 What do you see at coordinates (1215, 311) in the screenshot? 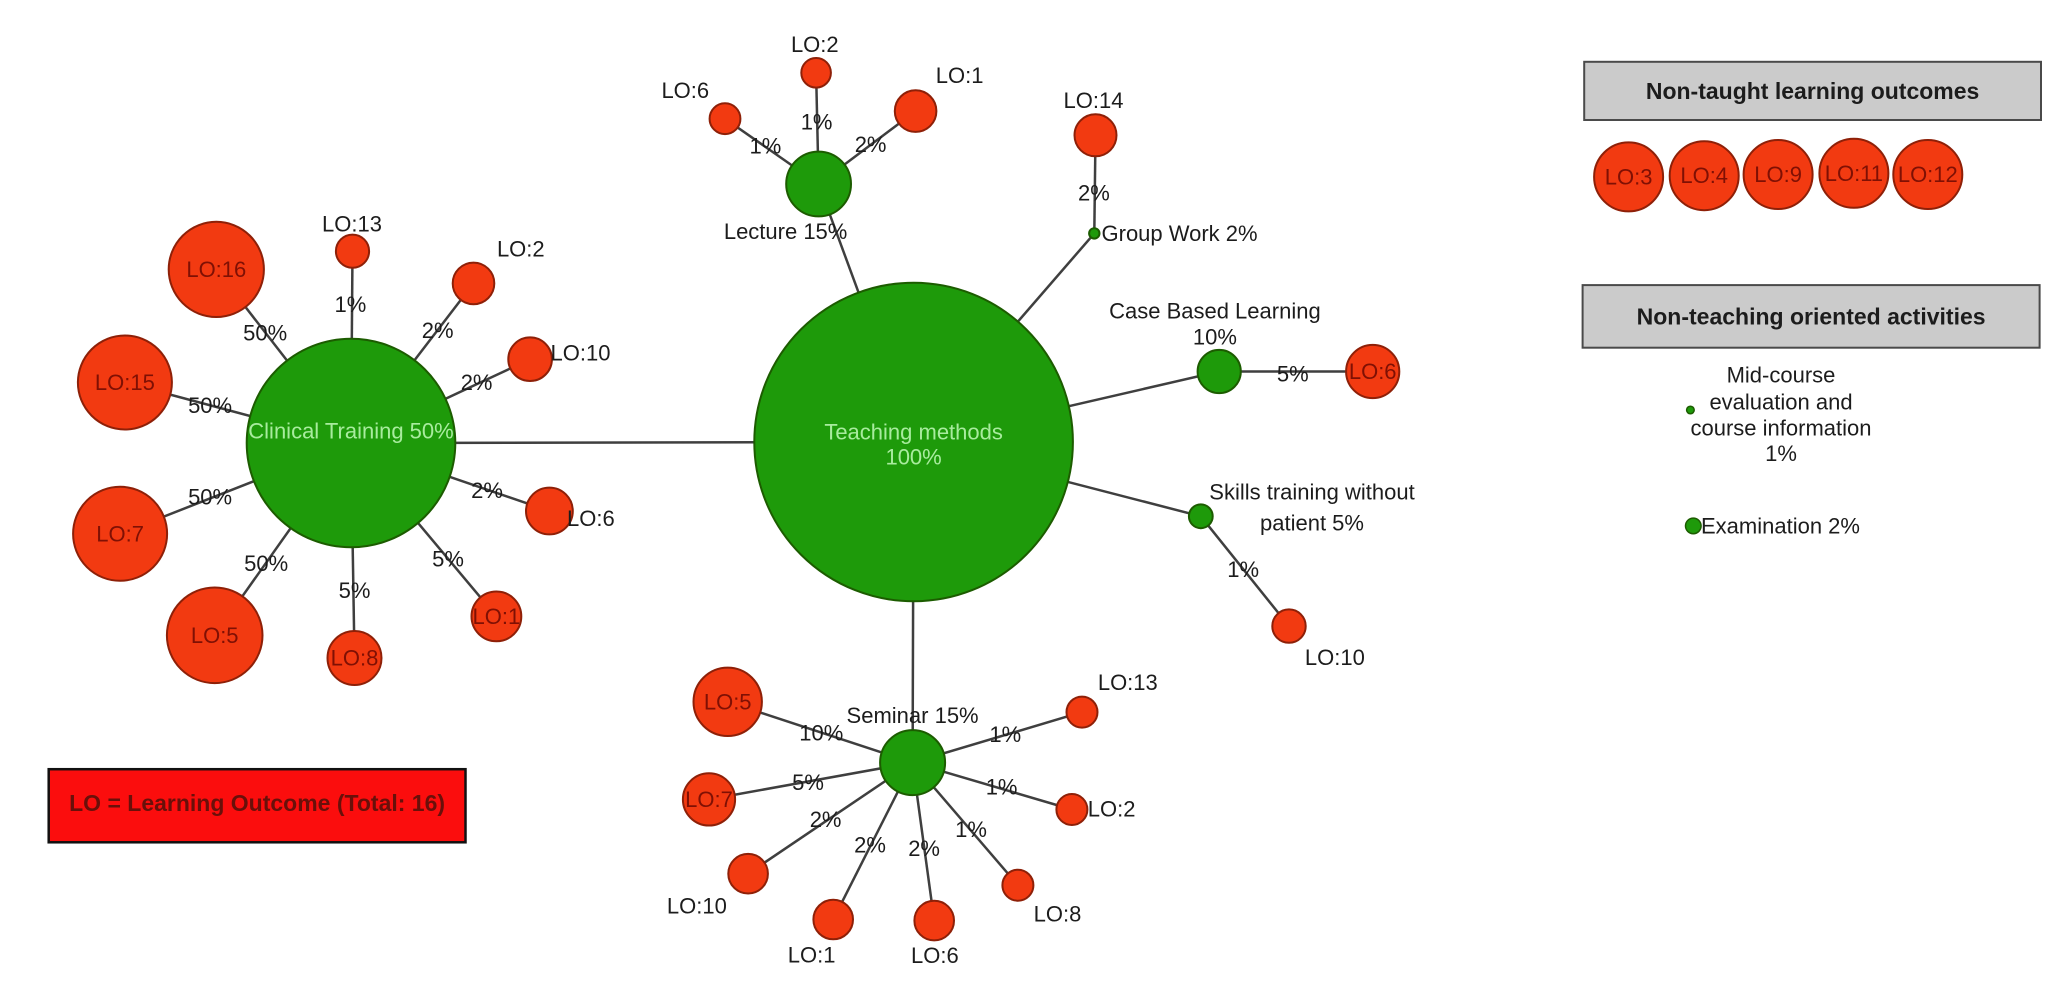
I see `svg-text: Case Based Learning` at bounding box center [1215, 311].